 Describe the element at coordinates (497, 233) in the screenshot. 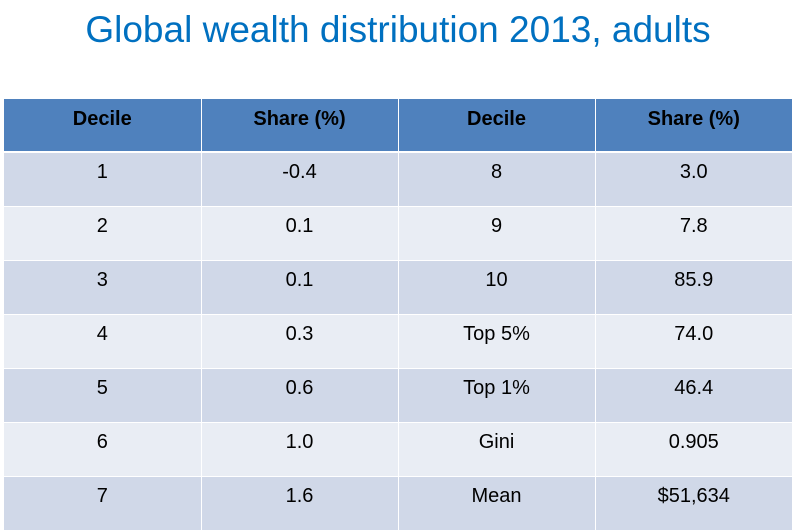

I see `table-cell: 9` at that location.